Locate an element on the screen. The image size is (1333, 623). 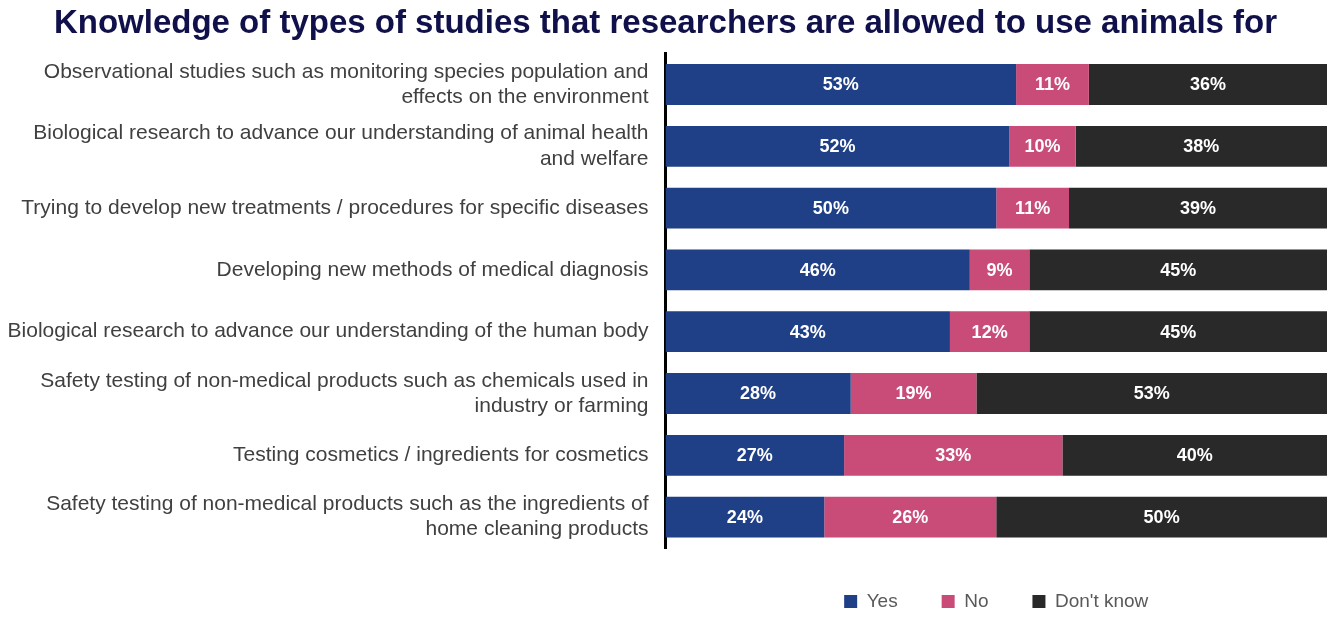
data-label: 38% is located at coordinates (1201, 146).